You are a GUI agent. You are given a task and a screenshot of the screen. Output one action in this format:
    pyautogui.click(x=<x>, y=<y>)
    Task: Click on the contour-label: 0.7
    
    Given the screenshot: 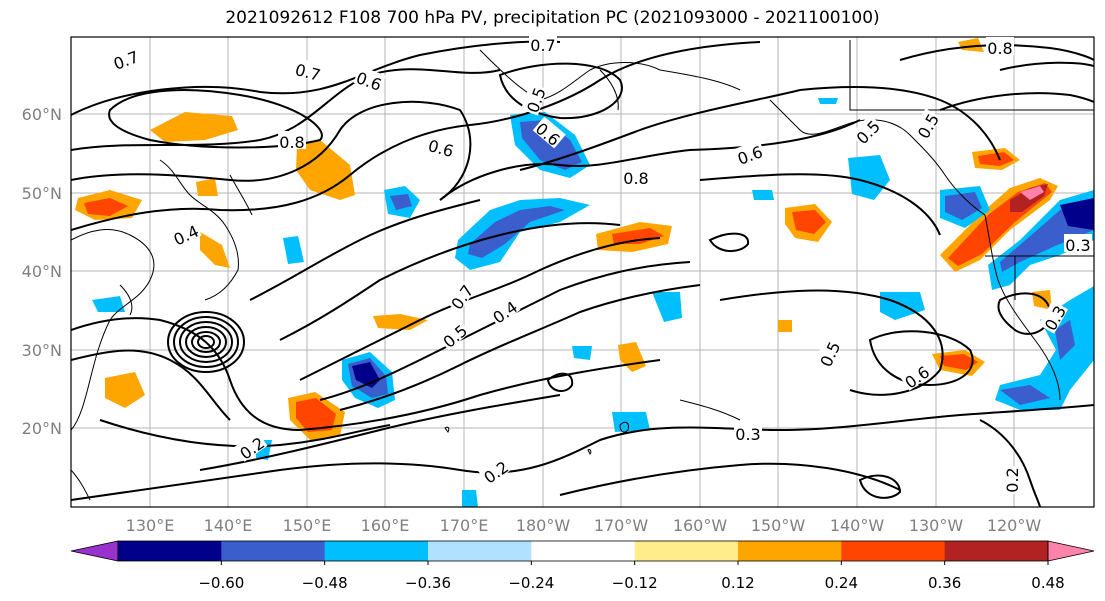 What is the action you would take?
    pyautogui.click(x=542, y=45)
    